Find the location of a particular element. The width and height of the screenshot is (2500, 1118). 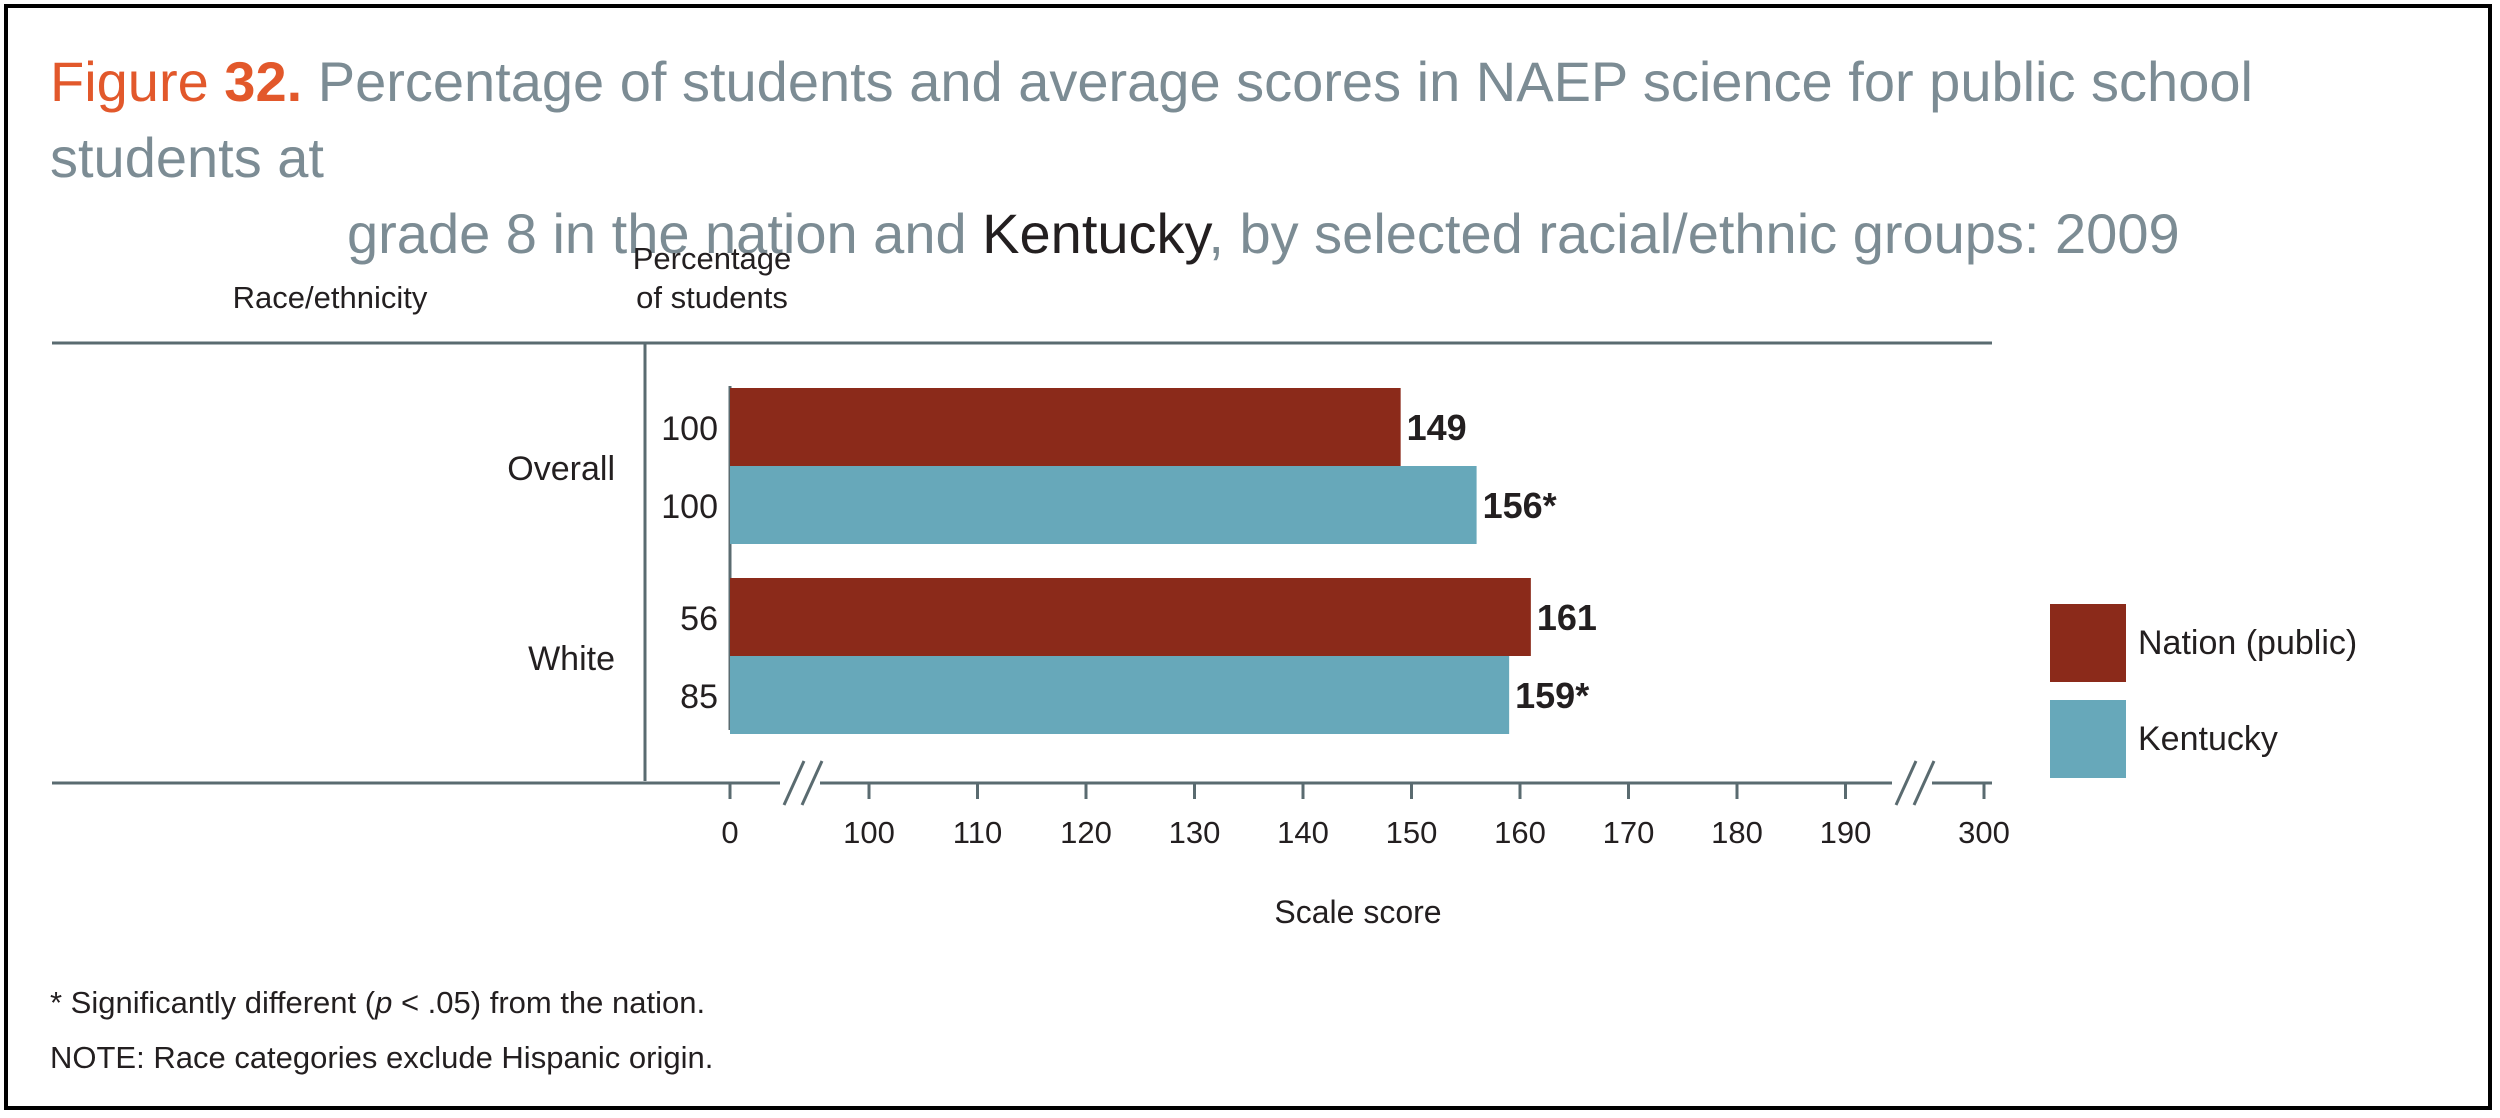

x-tick-label: 100 is located at coordinates (869, 832).